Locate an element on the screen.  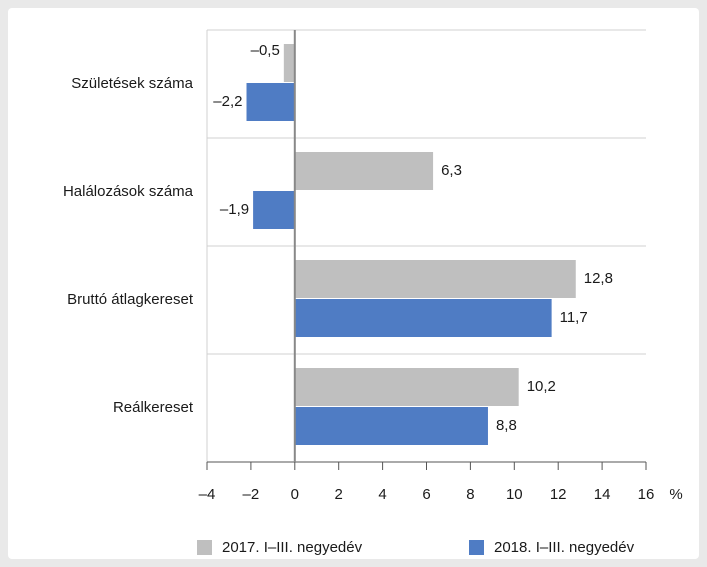
data-label: 6,3 is located at coordinates (451, 170).